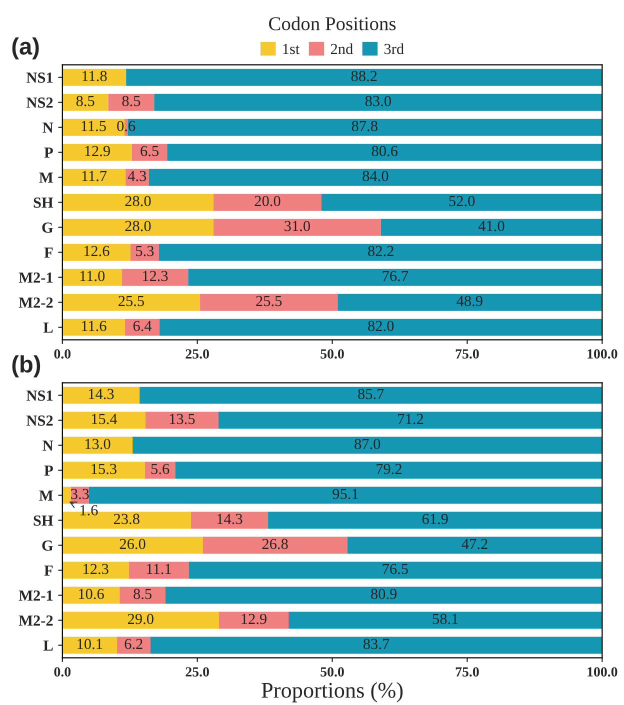 This screenshot has height=705, width=624. I want to click on x-tick-label: 75.0, so click(467, 672).